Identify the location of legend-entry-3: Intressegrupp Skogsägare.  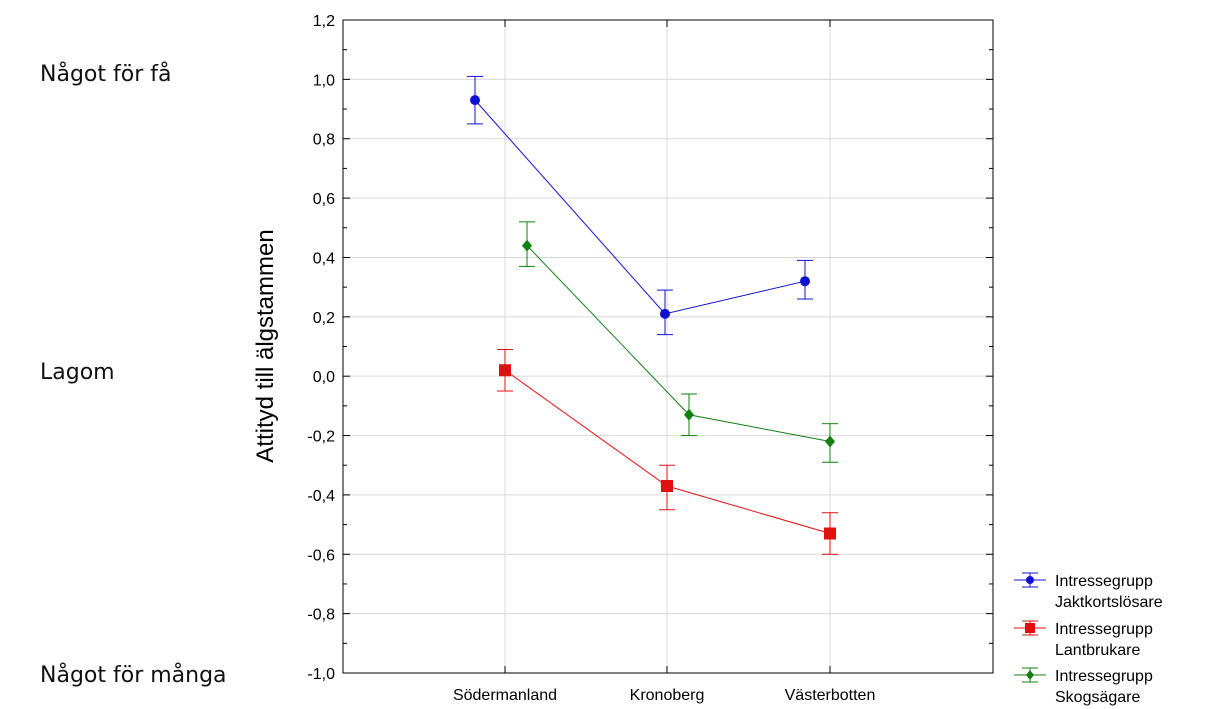
(1083, 686).